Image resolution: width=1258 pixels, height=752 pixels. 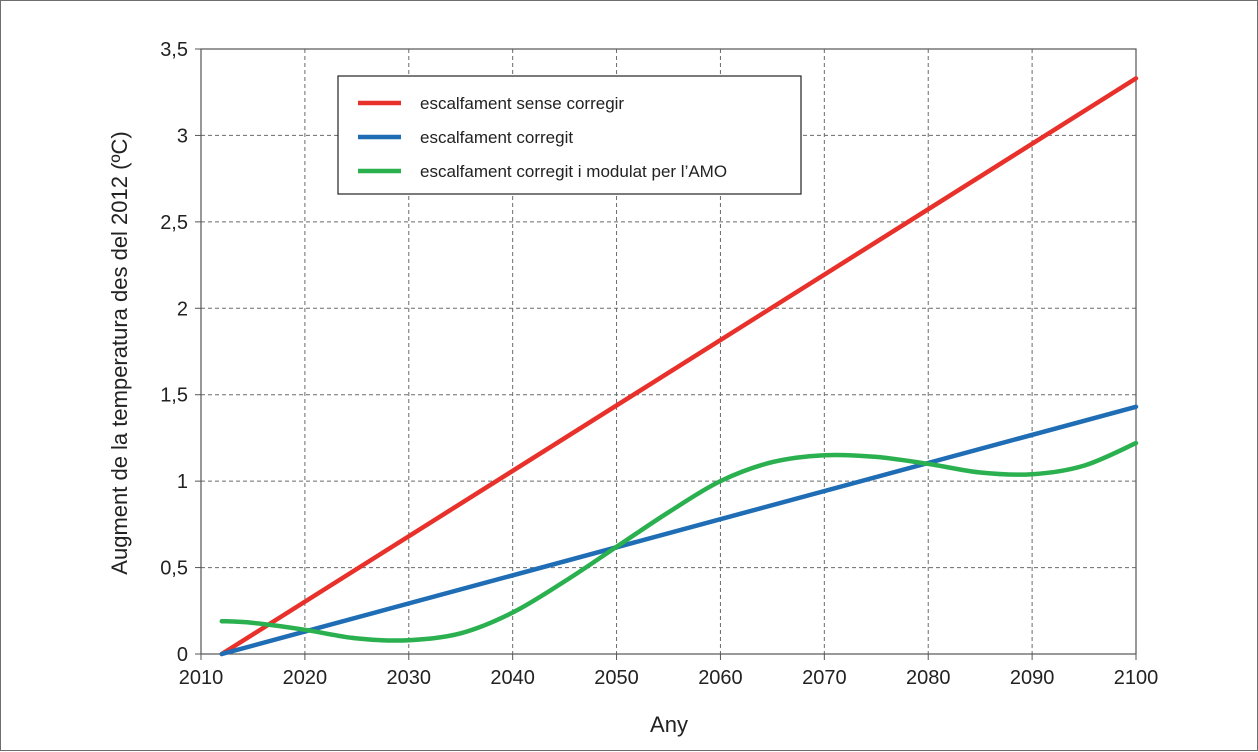 I want to click on y-tick-label: 0,5, so click(x=174, y=569).